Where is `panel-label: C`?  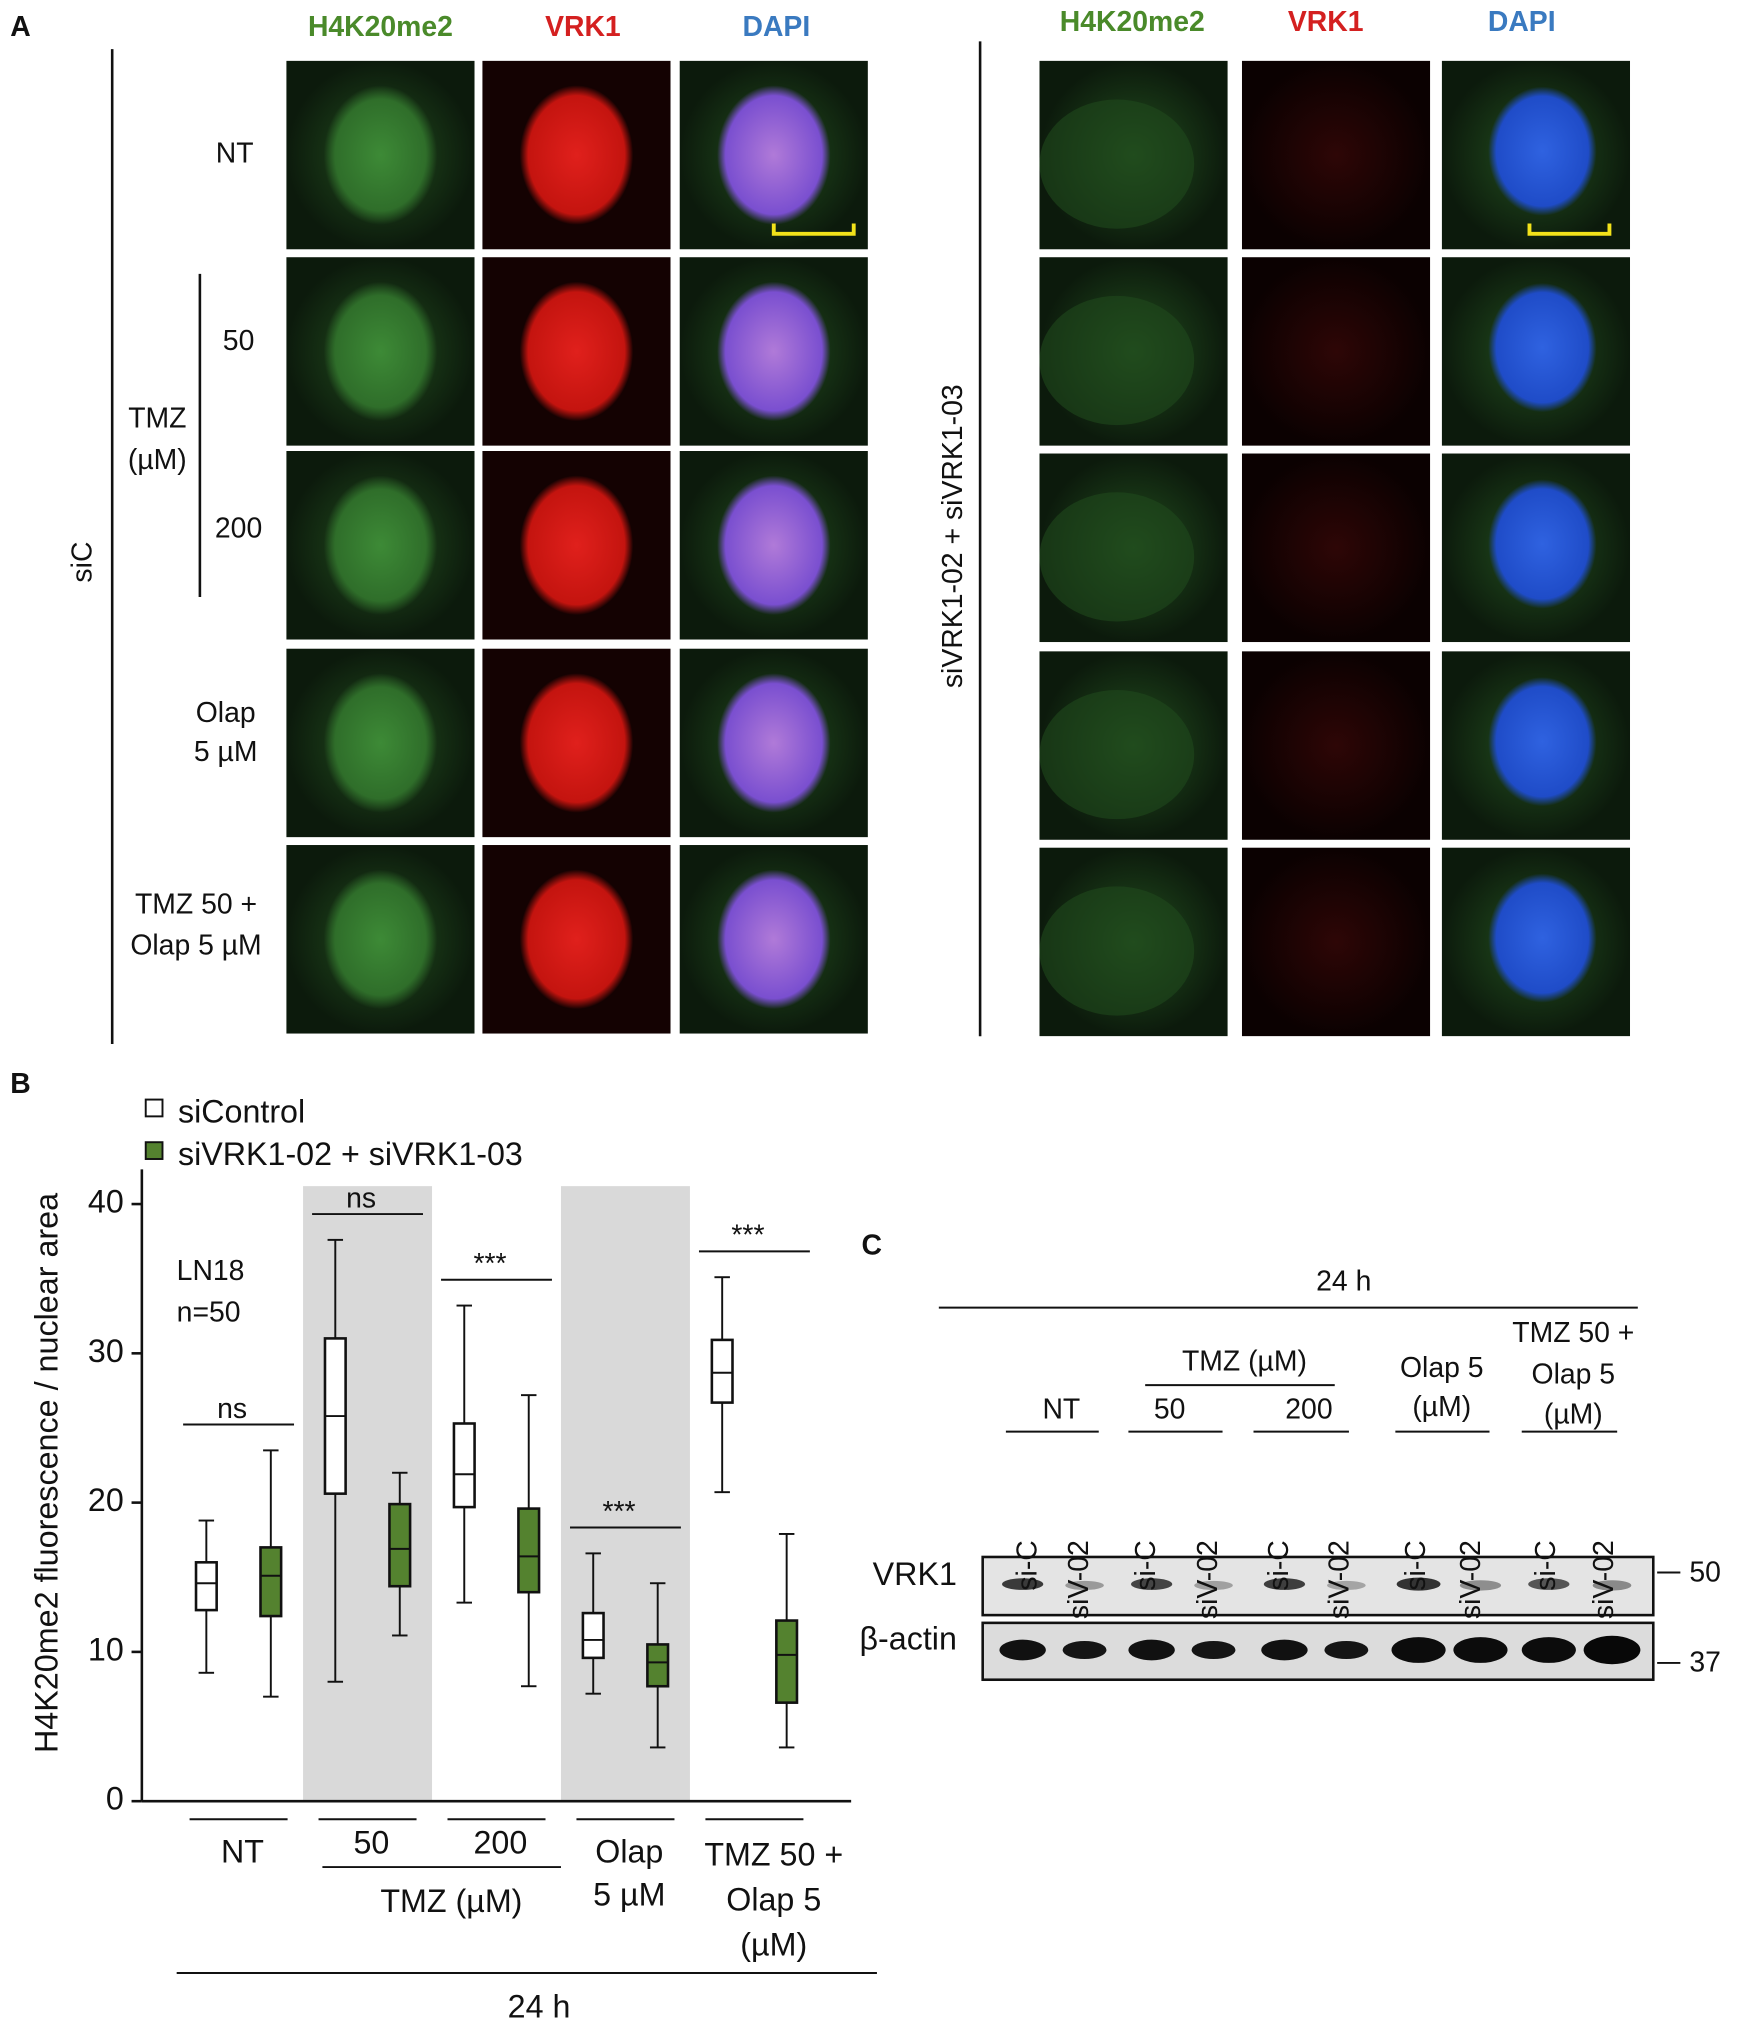 panel-label: C is located at coordinates (871, 1245).